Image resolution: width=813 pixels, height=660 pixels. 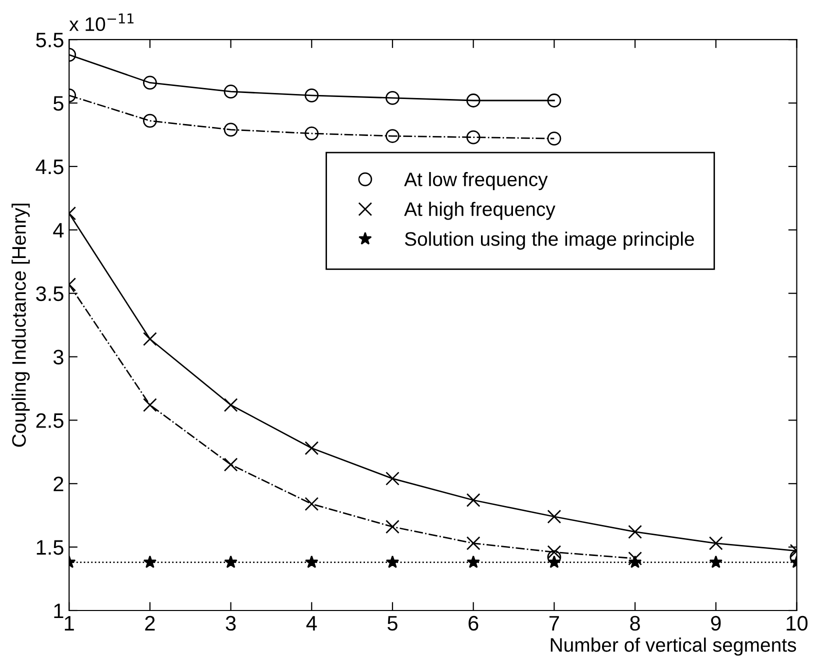 What do you see at coordinates (58, 103) in the screenshot?
I see `y-tick-label: 5` at bounding box center [58, 103].